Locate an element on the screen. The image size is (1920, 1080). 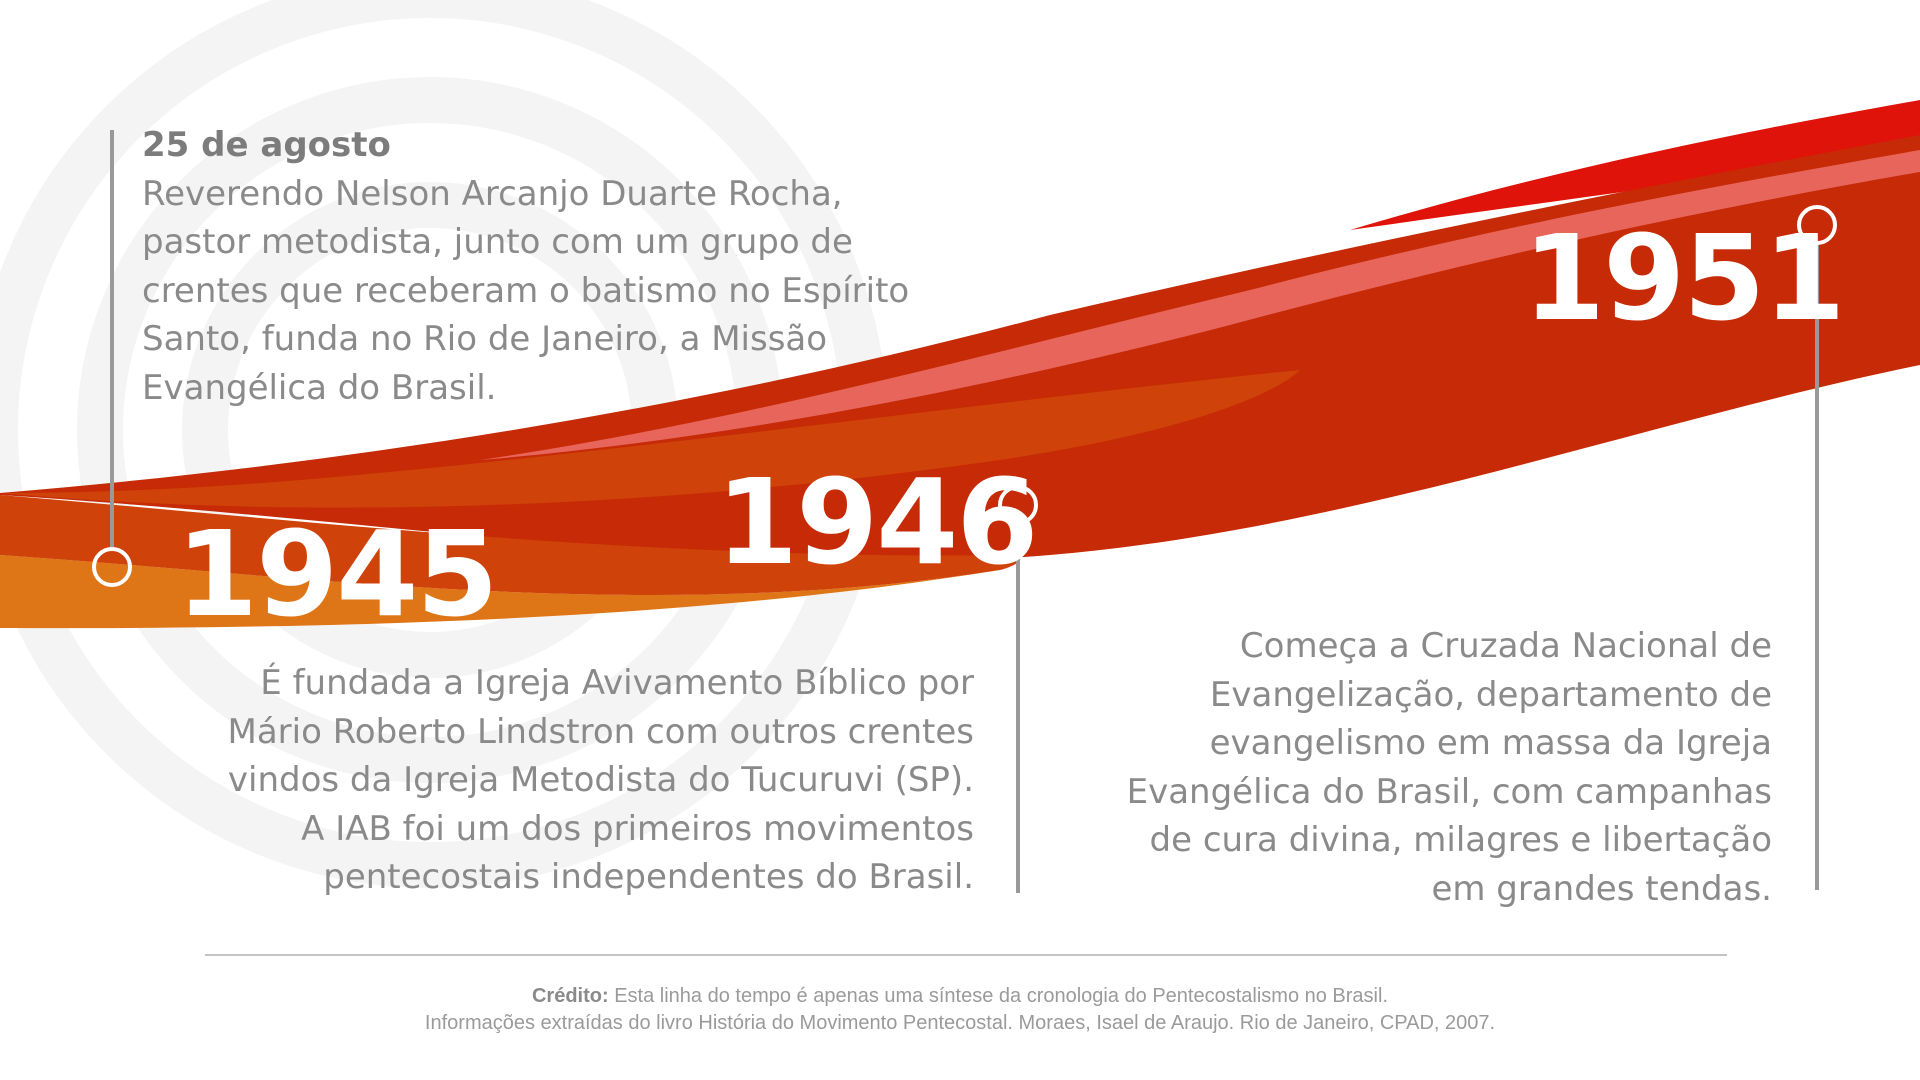
event-1951-line-1: Começa a Cruzada Nacional de is located at coordinates (1505, 646).